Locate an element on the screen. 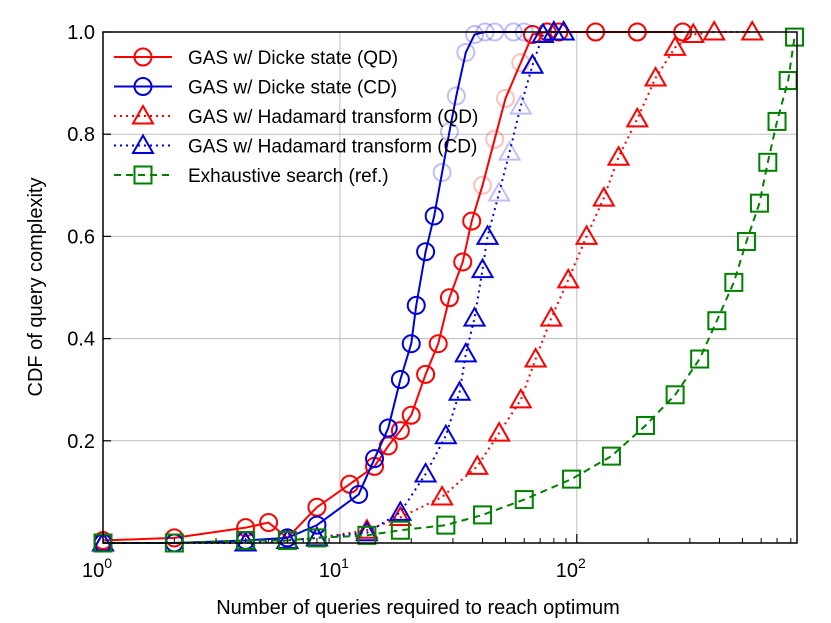 The height and width of the screenshot is (623, 831). legend-item: Exhaustive search (ref.) is located at coordinates (251, 176).